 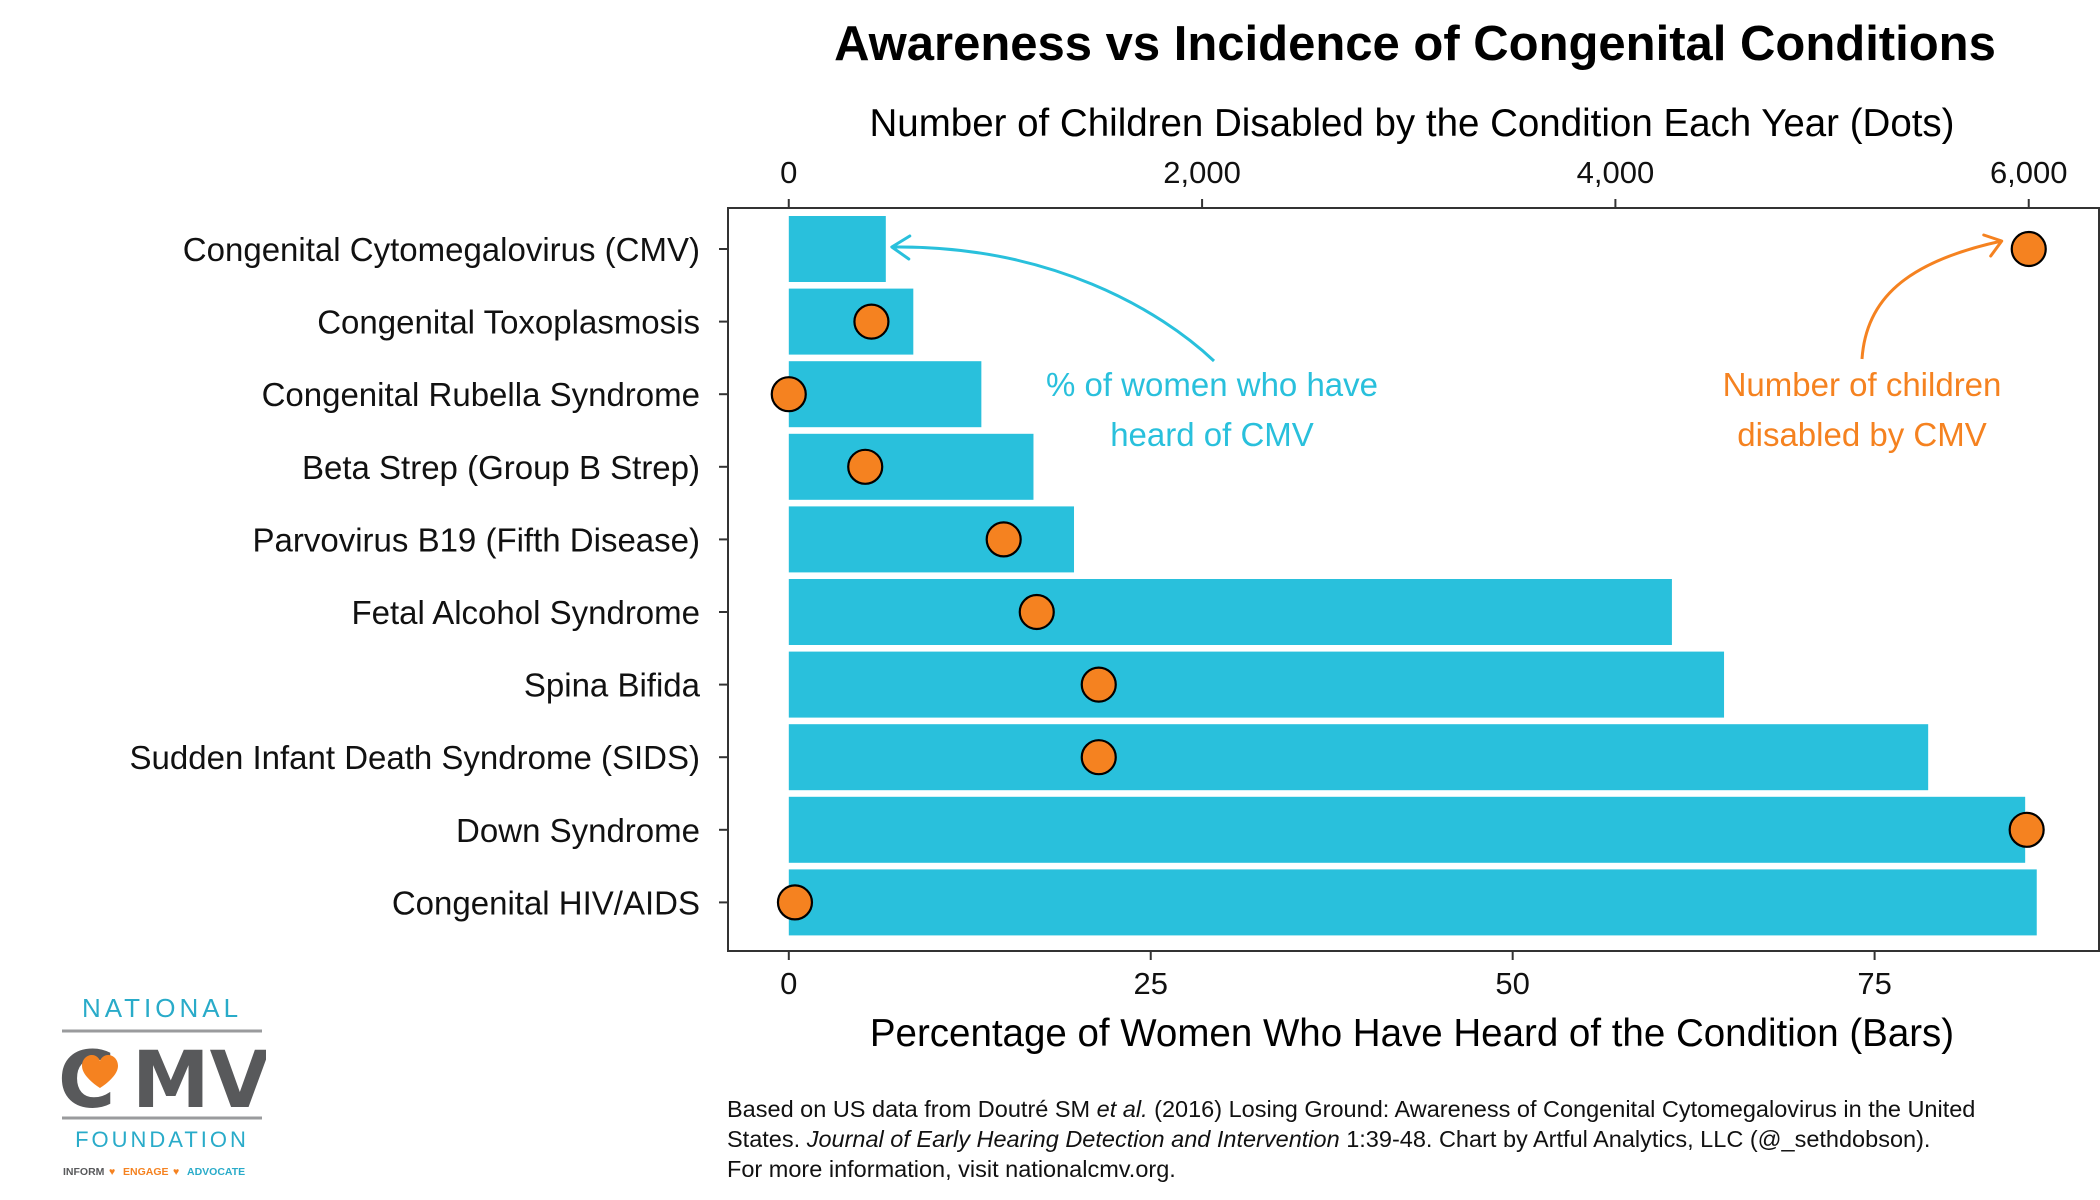 I want to click on annotation-arrowhead-awareness, so click(x=901, y=247).